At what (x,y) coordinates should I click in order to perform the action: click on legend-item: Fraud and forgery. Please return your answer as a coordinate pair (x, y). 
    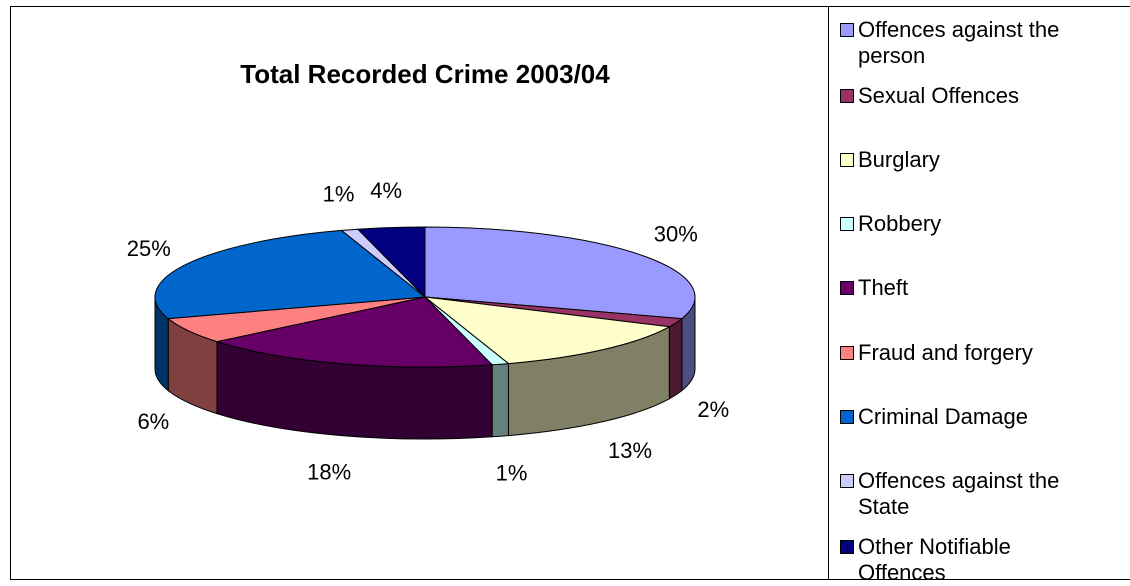
    Looking at the image, I should click on (985, 353).